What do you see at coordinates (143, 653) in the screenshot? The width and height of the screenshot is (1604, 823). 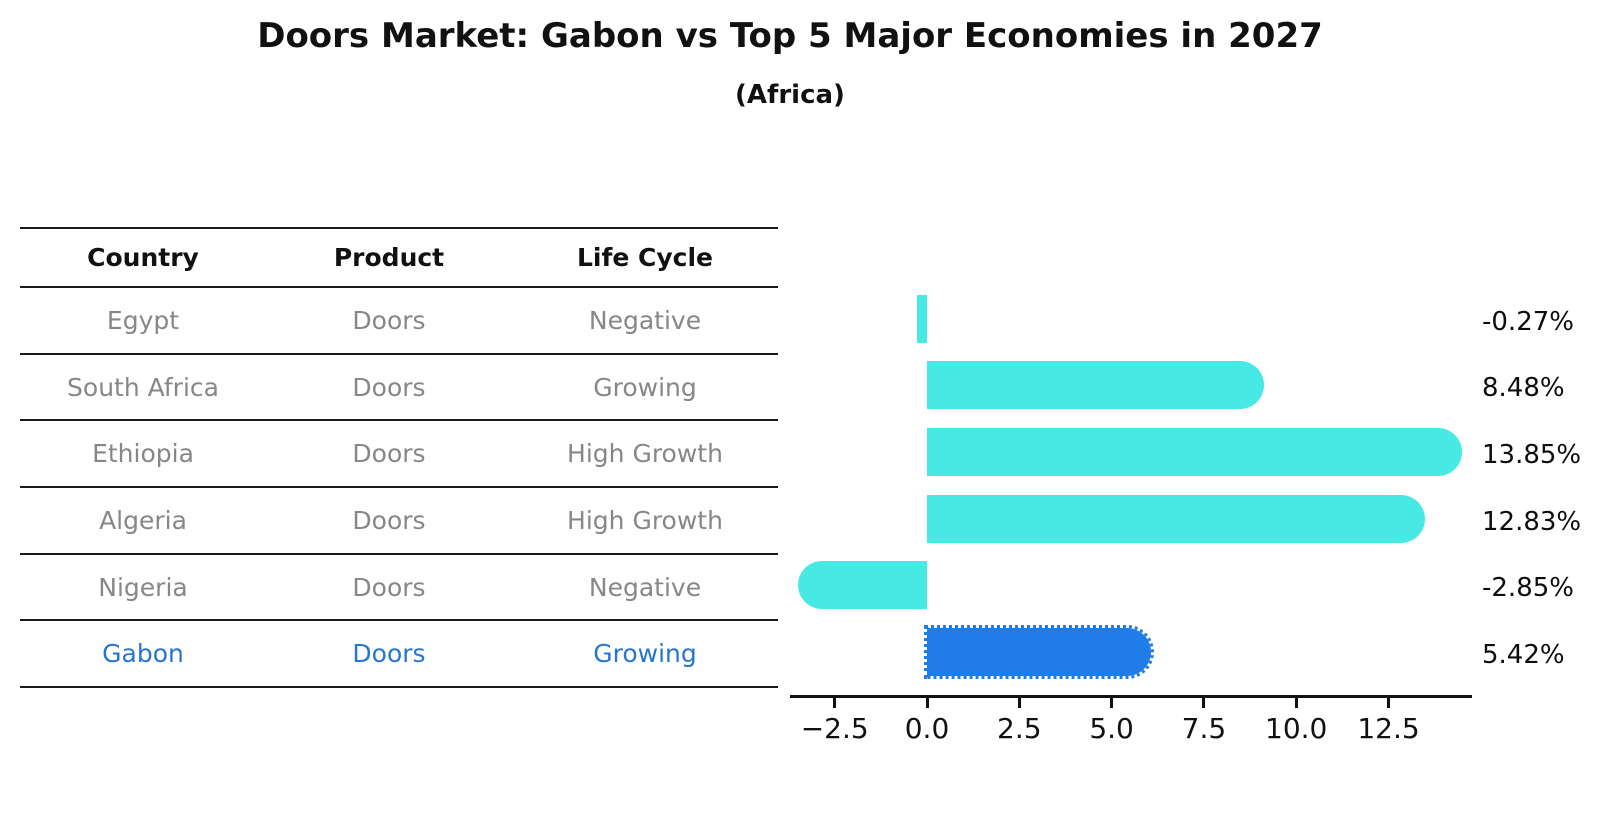 I see `country-cell: Gabon` at bounding box center [143, 653].